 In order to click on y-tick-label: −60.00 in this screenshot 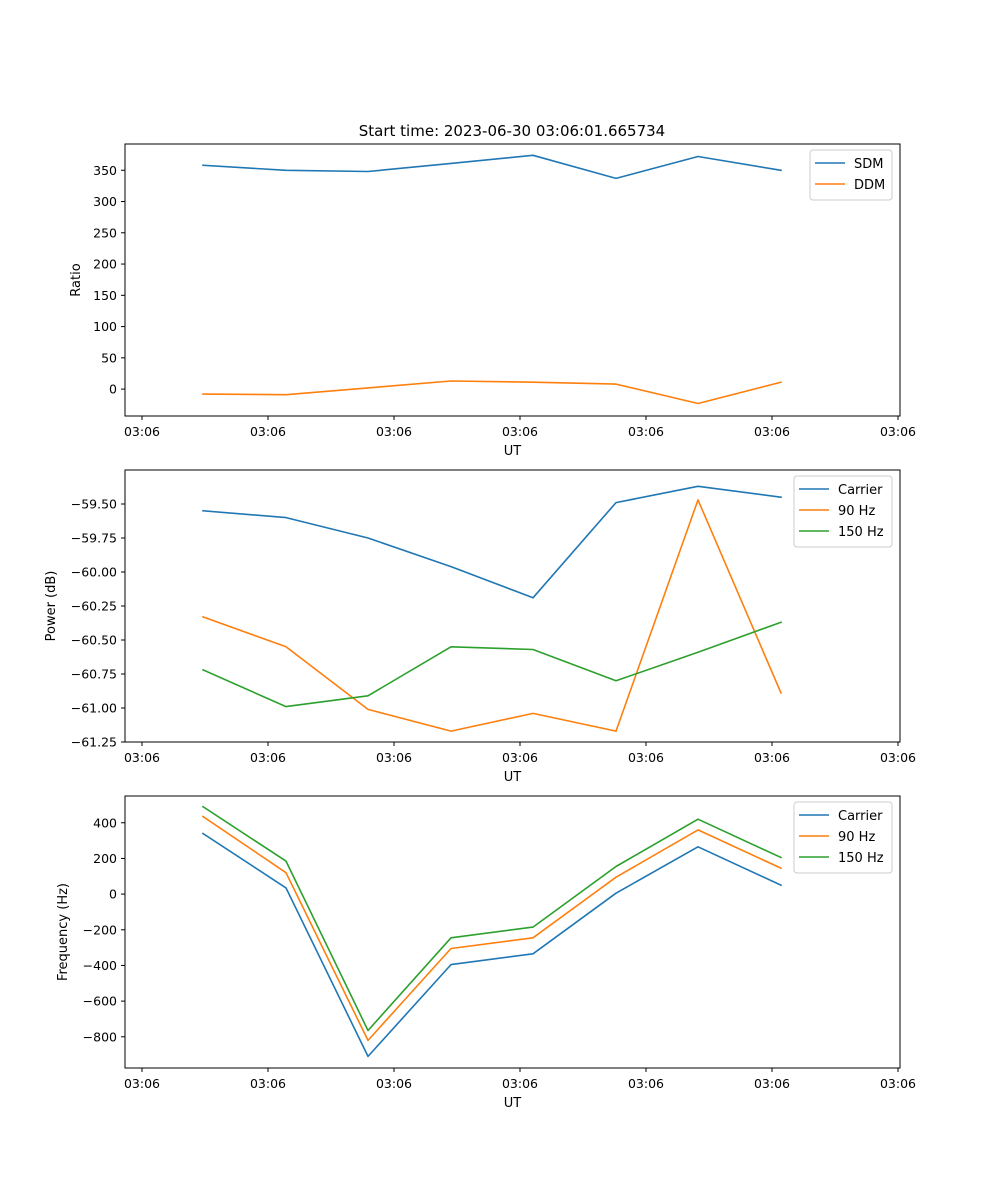, I will do `click(94, 572)`.